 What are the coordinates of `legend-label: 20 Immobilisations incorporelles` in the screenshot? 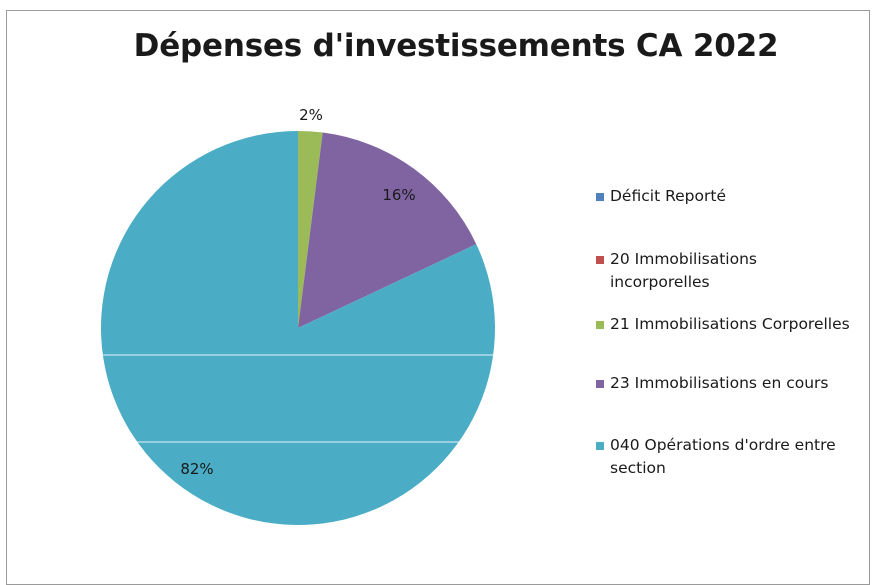 It's located at (684, 270).